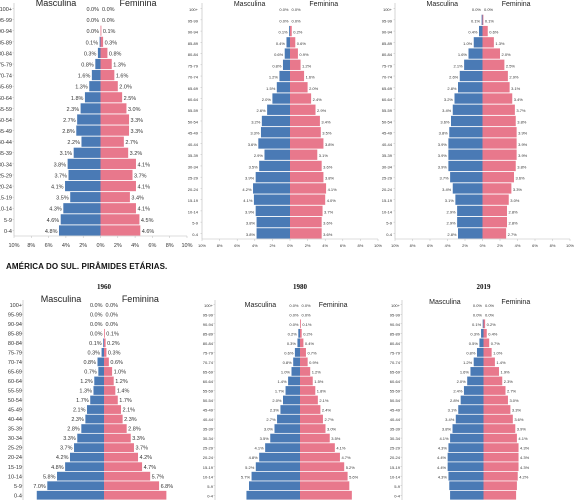 This screenshot has width=575, height=500. What do you see at coordinates (445, 178) in the screenshot?
I see `data-label-male: 3.7%` at bounding box center [445, 178].